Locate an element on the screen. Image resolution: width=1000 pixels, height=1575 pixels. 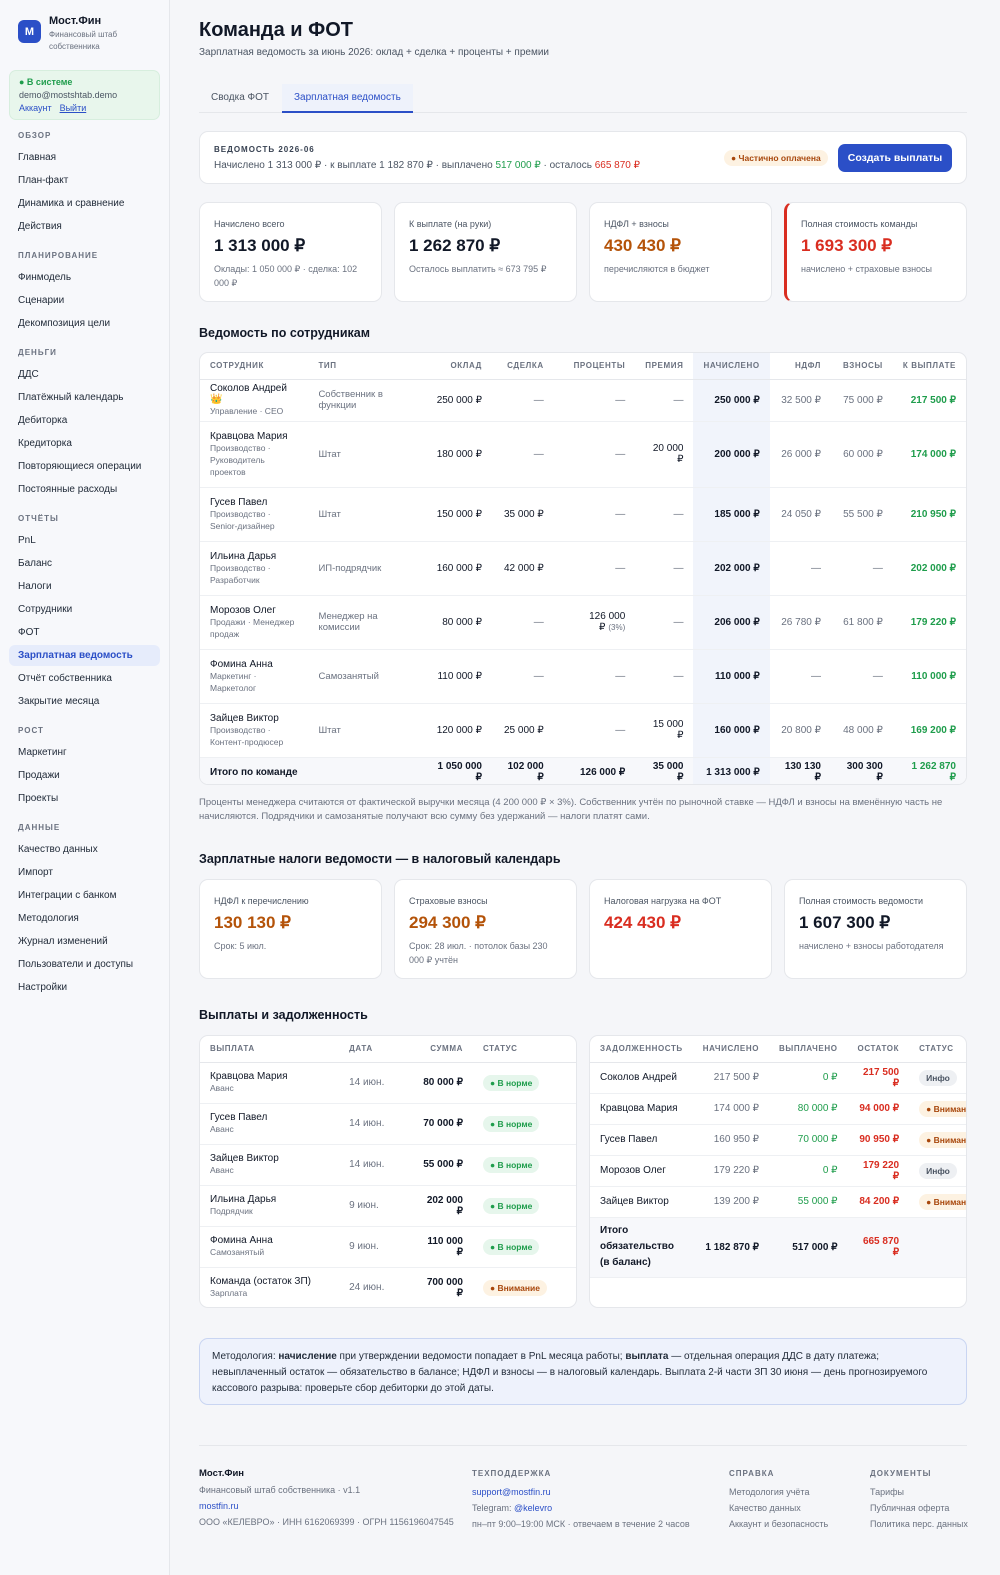
footer-site-link: mostfin.ru is located at coordinates (219, 1506).